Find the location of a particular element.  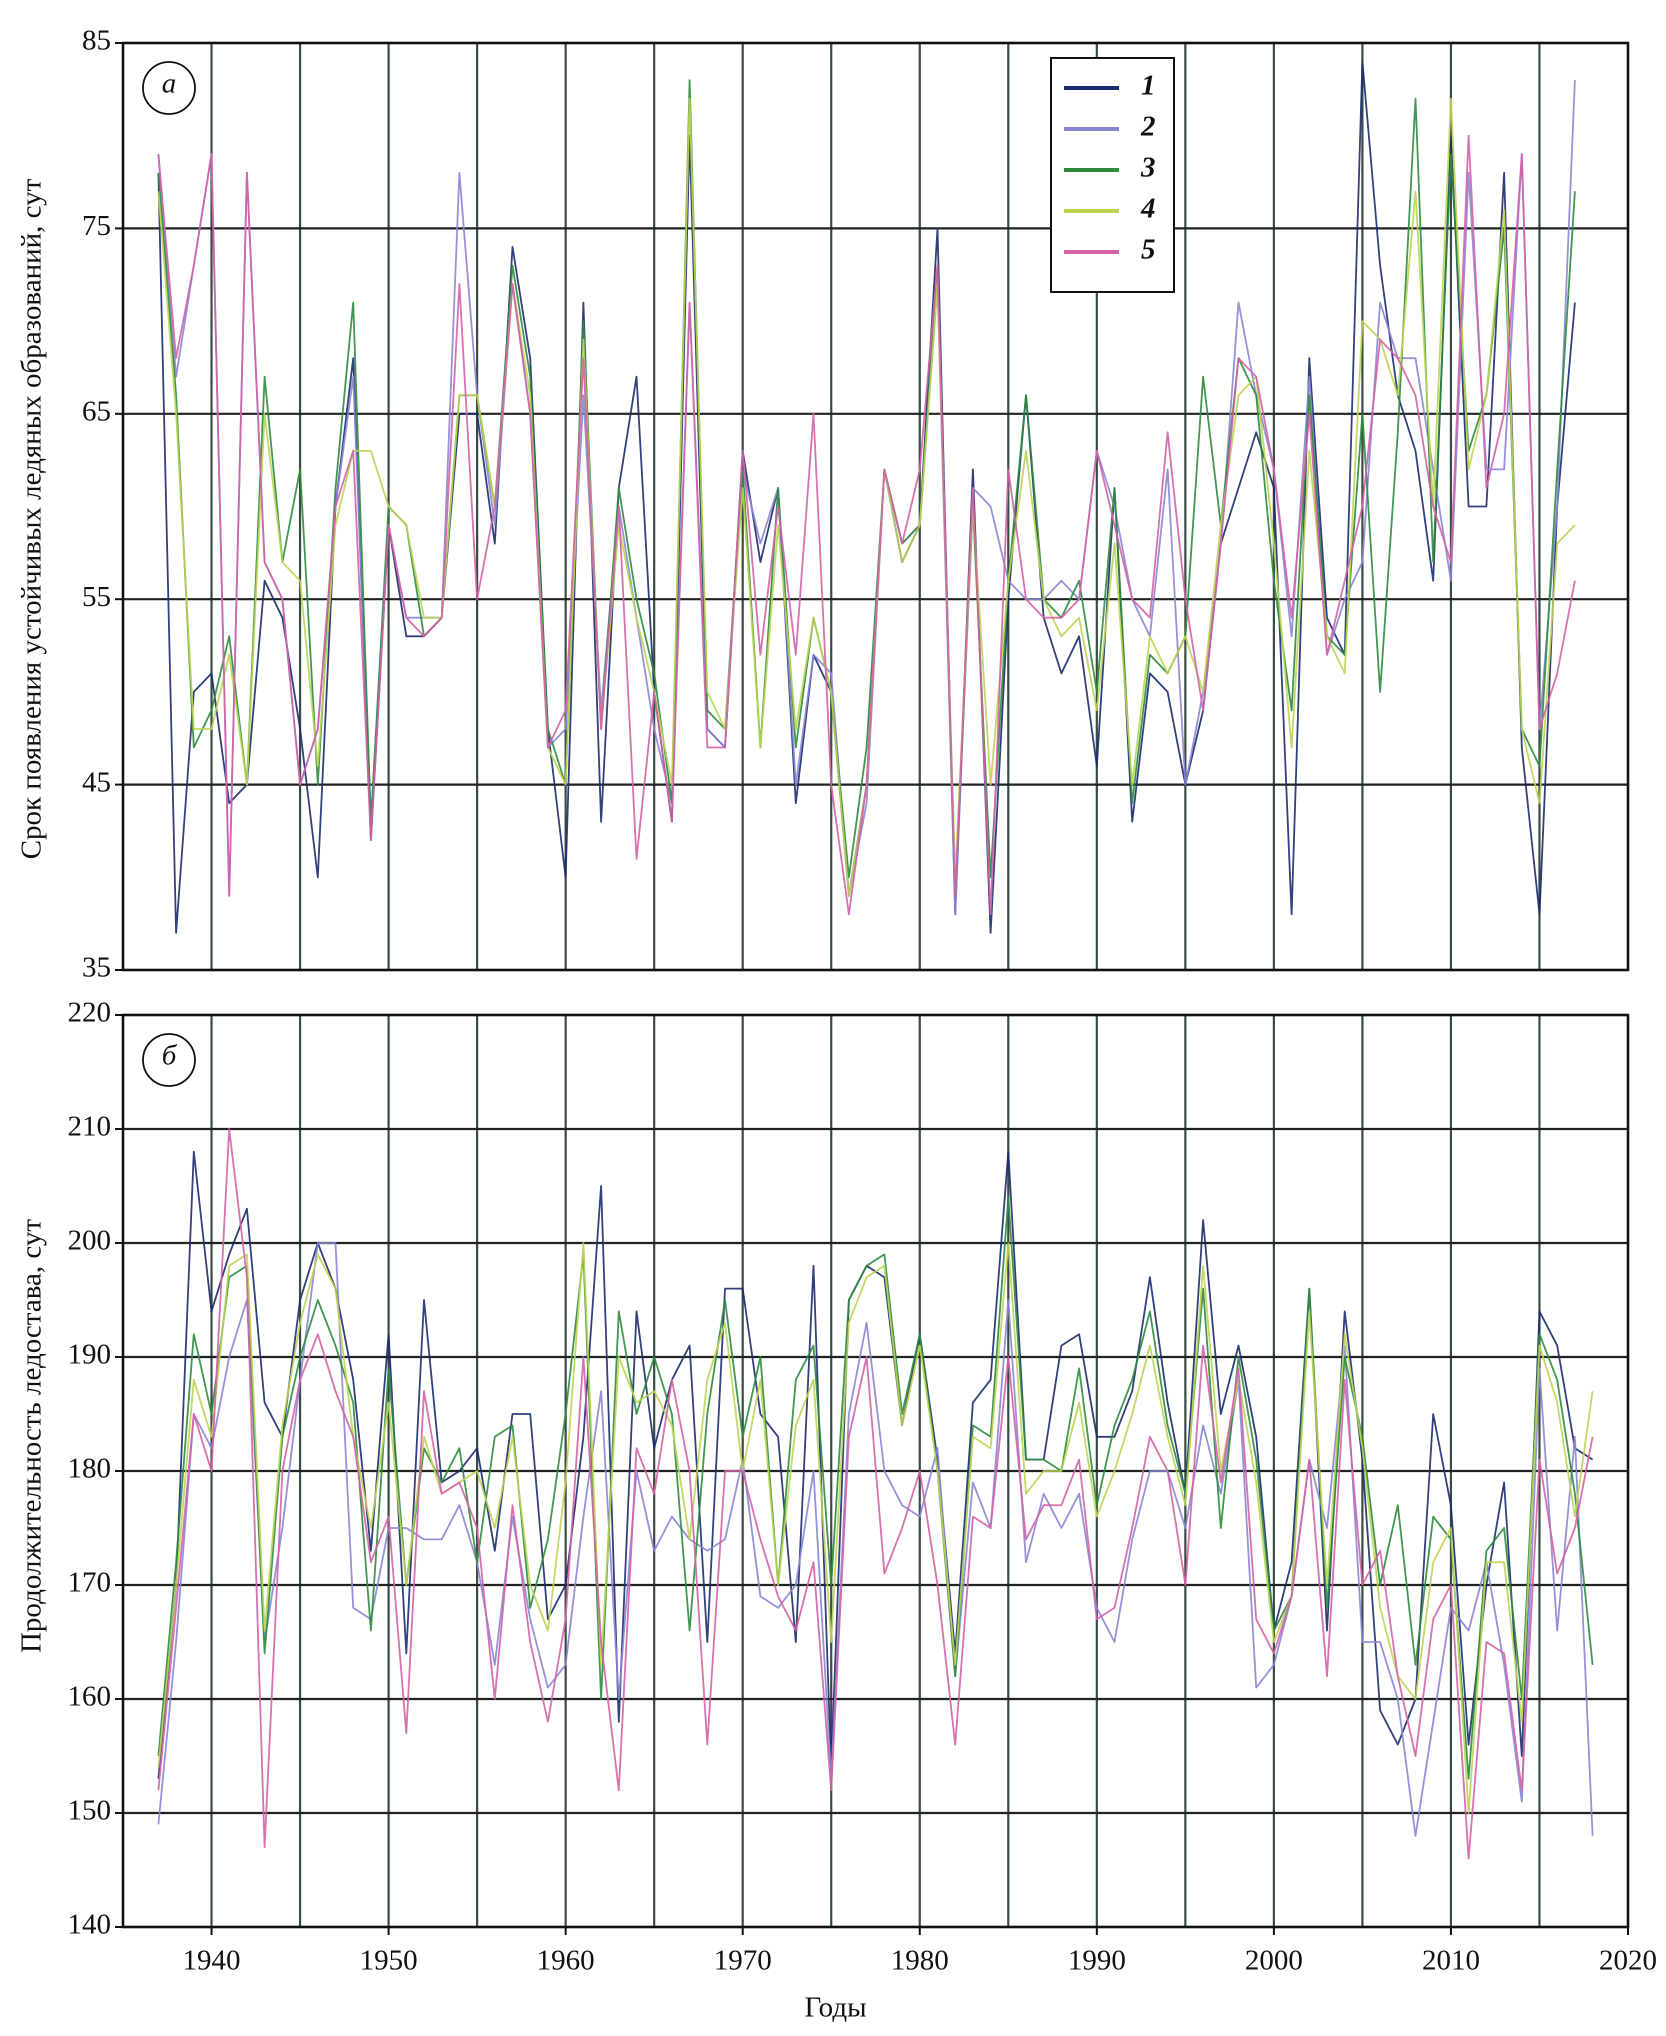

y-tick-label: 180 is located at coordinates (90, 1469).